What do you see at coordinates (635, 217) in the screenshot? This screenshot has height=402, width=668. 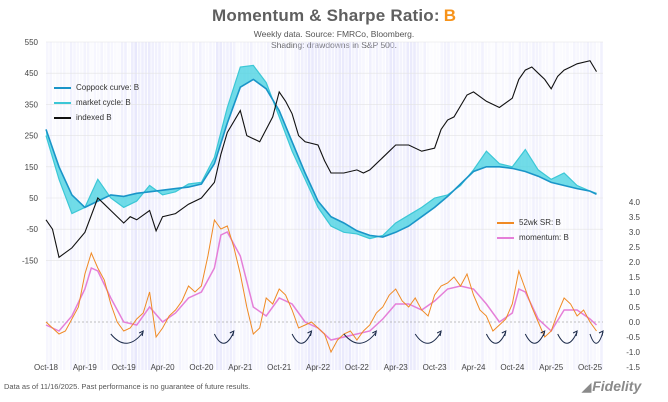 I see `lower-y-tick-label: 3.5` at bounding box center [635, 217].